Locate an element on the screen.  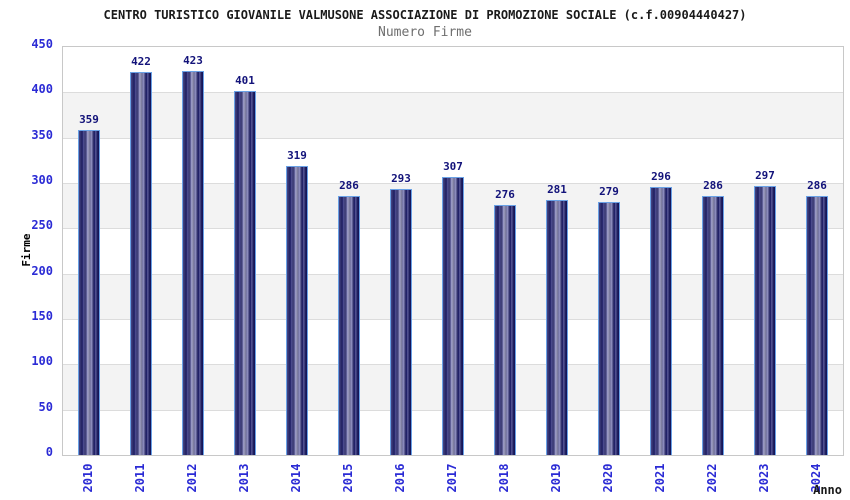
bar-2022 is located at coordinates (713, 325).